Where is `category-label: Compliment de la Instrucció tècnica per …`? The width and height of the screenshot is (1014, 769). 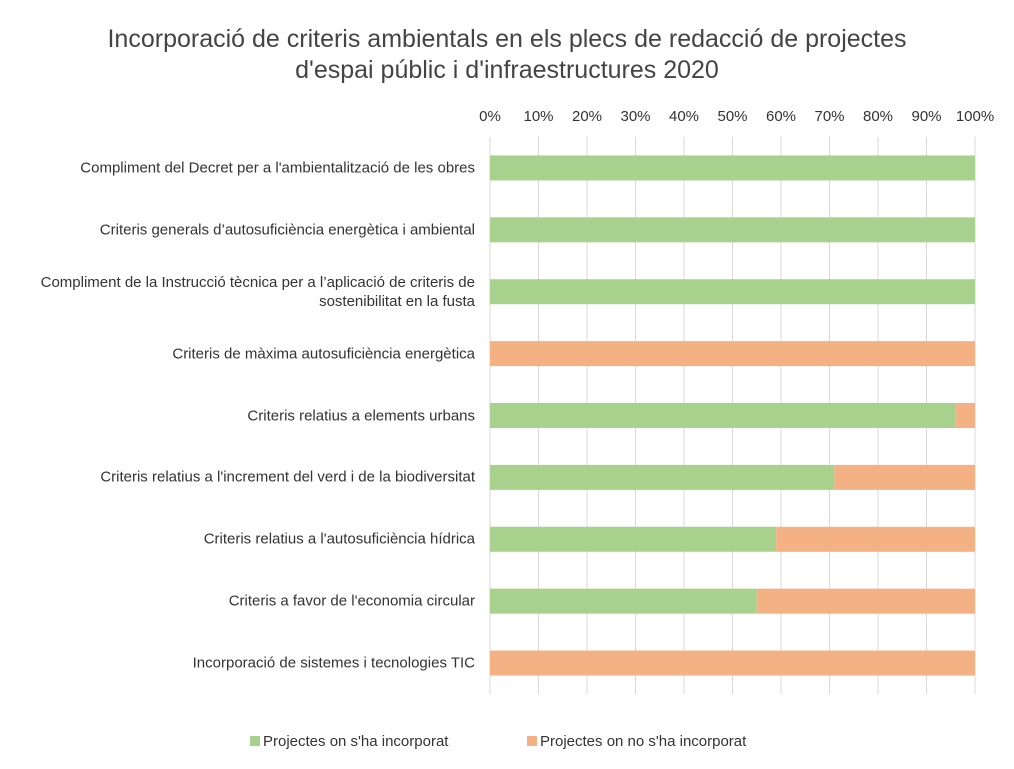 category-label: Compliment de la Instrucció tècnica per … is located at coordinates (257, 291).